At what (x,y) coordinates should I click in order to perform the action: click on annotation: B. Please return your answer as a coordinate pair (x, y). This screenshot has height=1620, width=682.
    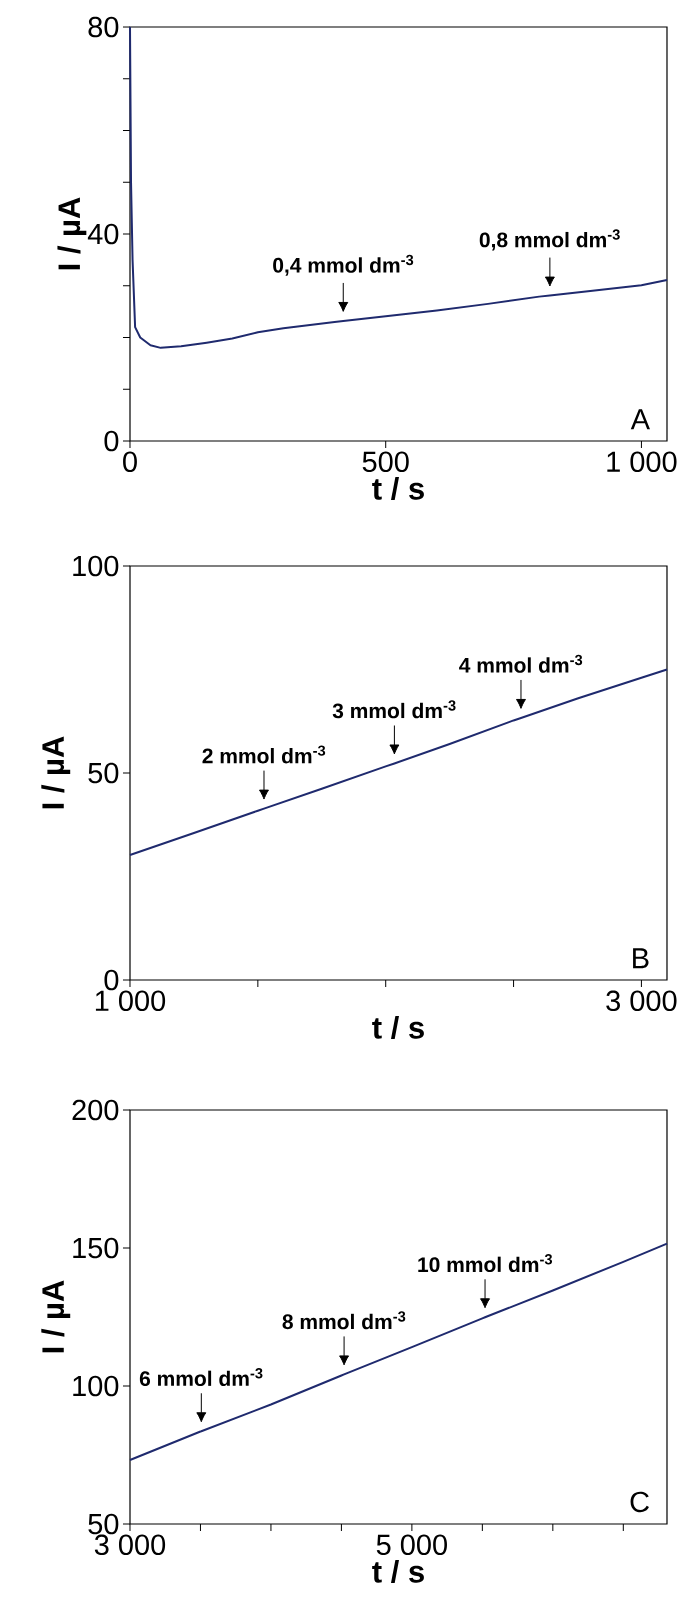
    Looking at the image, I should click on (641, 958).